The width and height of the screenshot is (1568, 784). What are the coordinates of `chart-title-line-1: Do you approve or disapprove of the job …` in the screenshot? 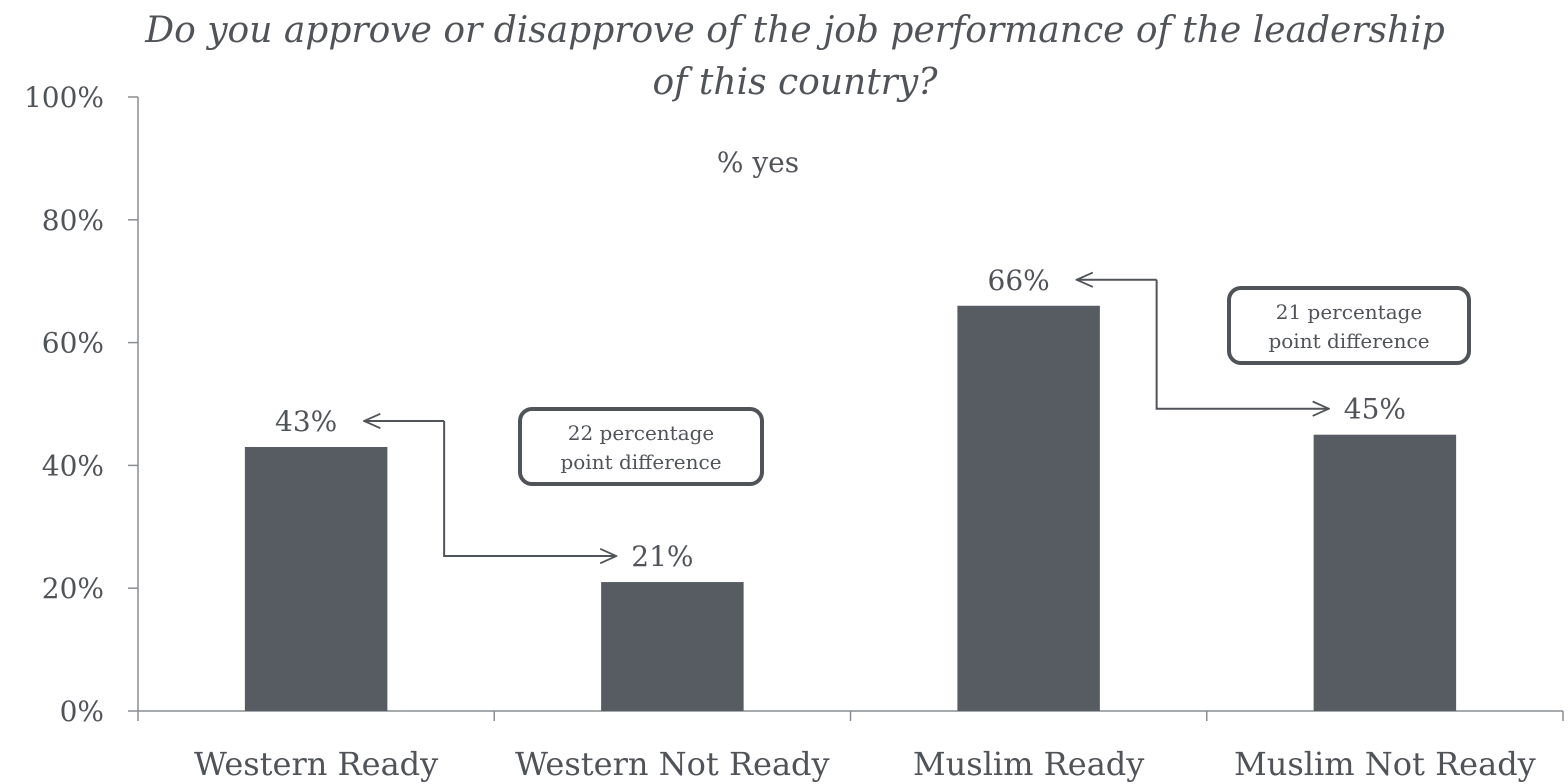 It's located at (794, 30).